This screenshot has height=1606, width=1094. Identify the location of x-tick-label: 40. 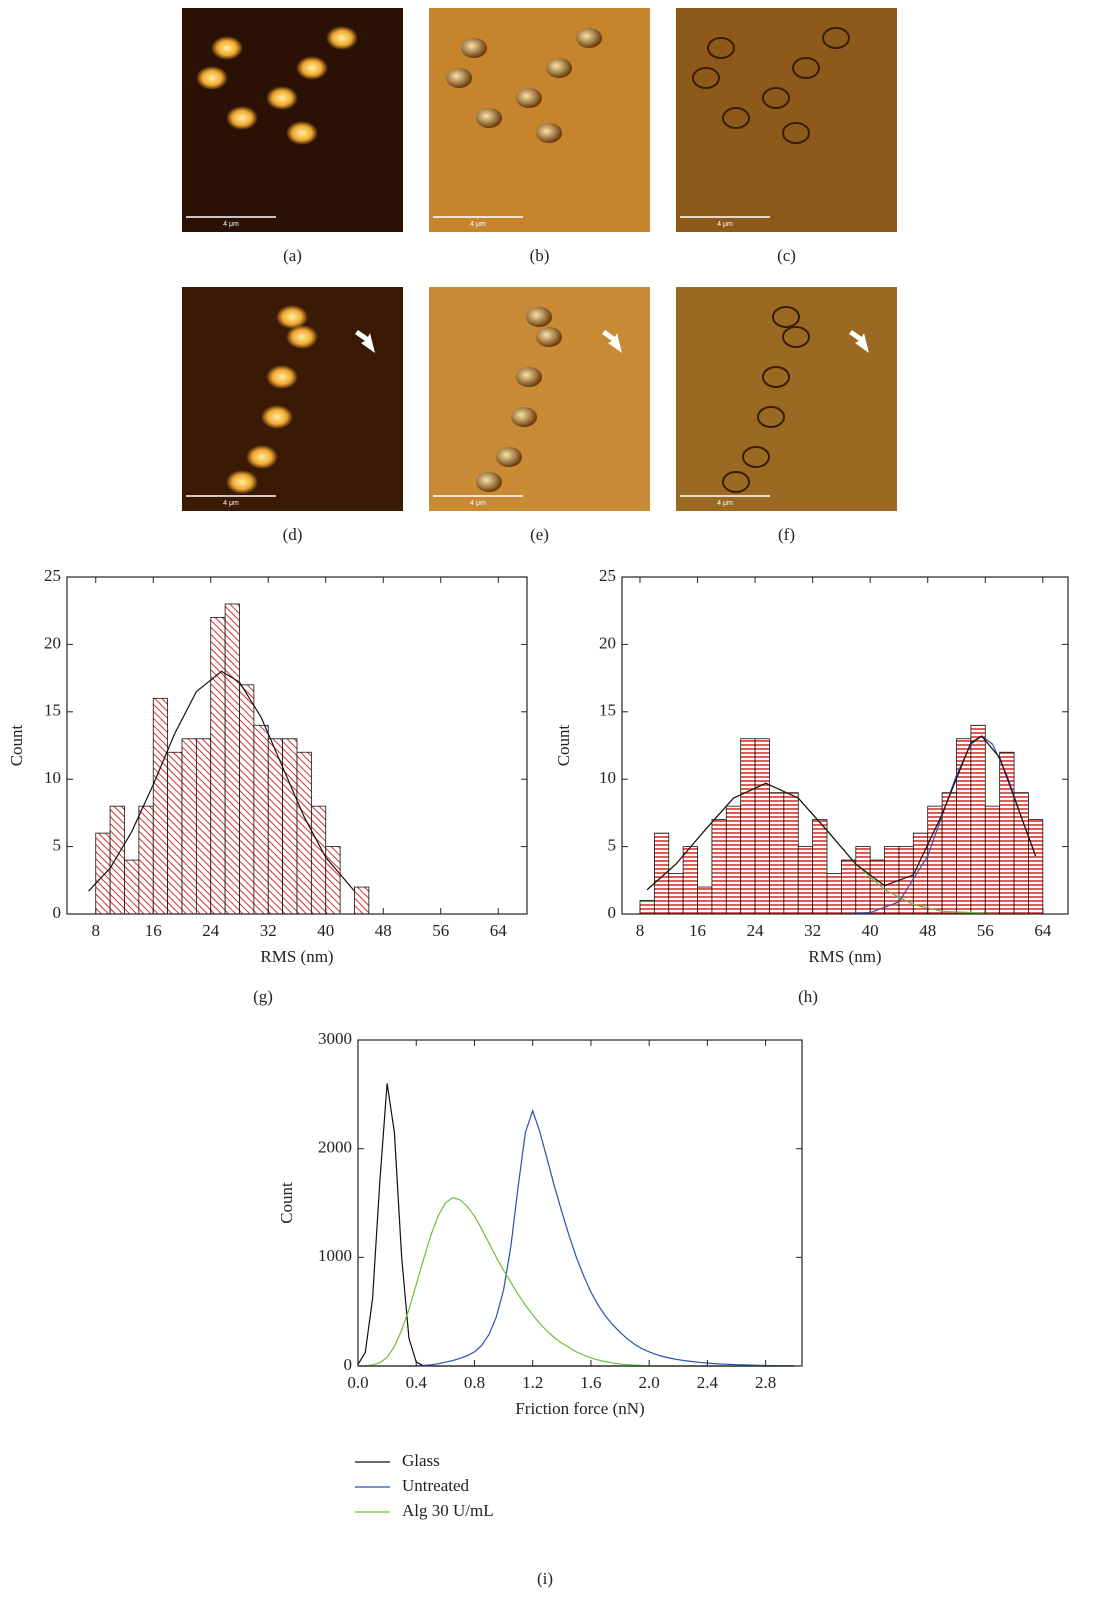
(325, 930).